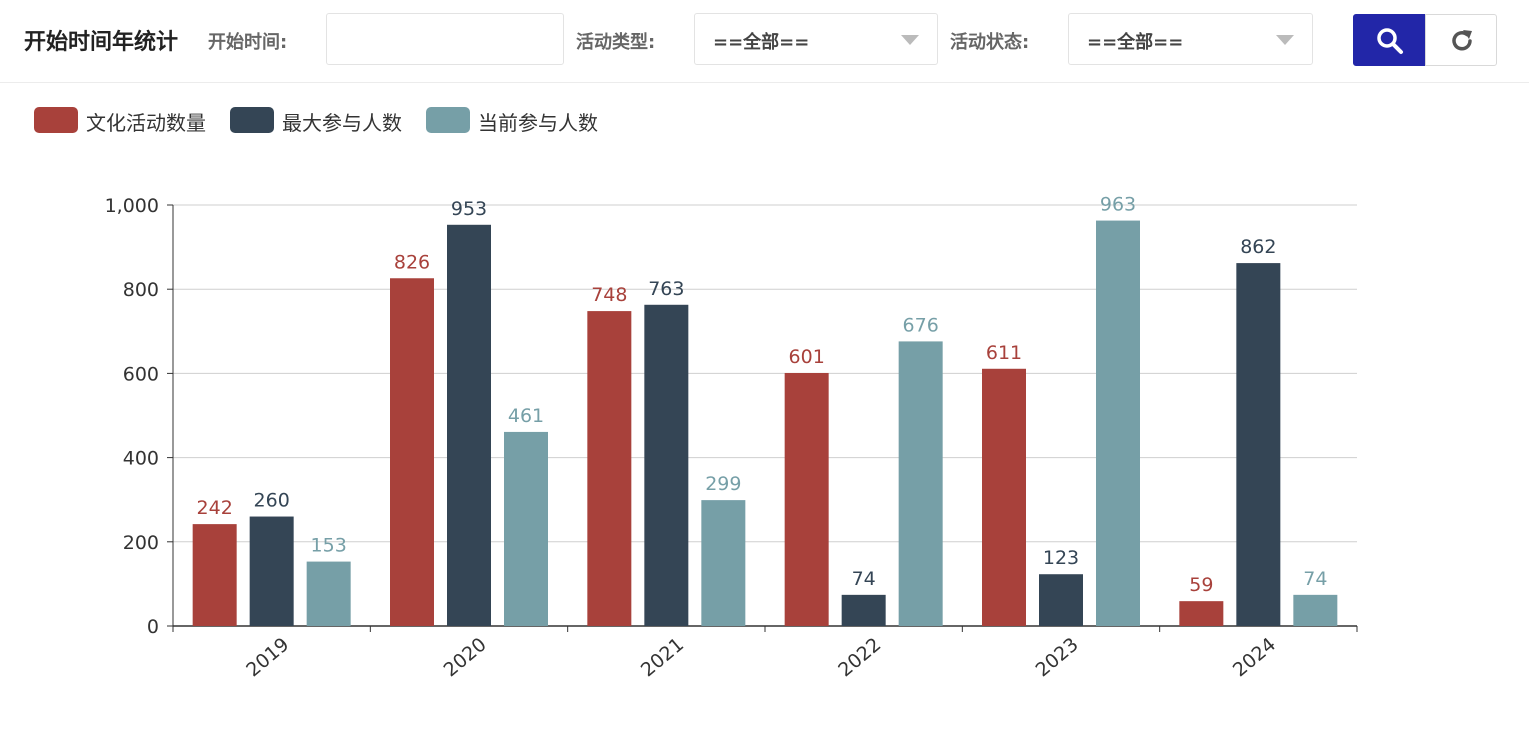 This screenshot has height=745, width=1529. Describe the element at coordinates (146, 123) in the screenshot. I see `legend-label: 文化活动数量` at that location.